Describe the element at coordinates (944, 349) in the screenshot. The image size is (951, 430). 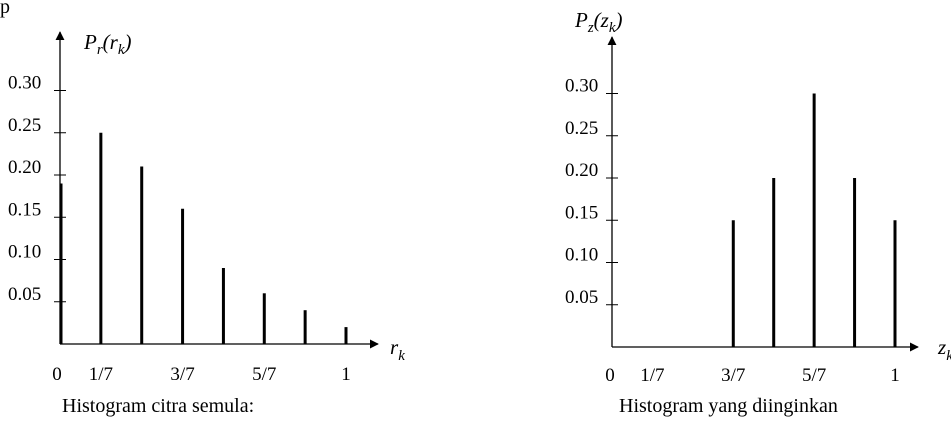
I see `x-axis-label: zk` at that location.